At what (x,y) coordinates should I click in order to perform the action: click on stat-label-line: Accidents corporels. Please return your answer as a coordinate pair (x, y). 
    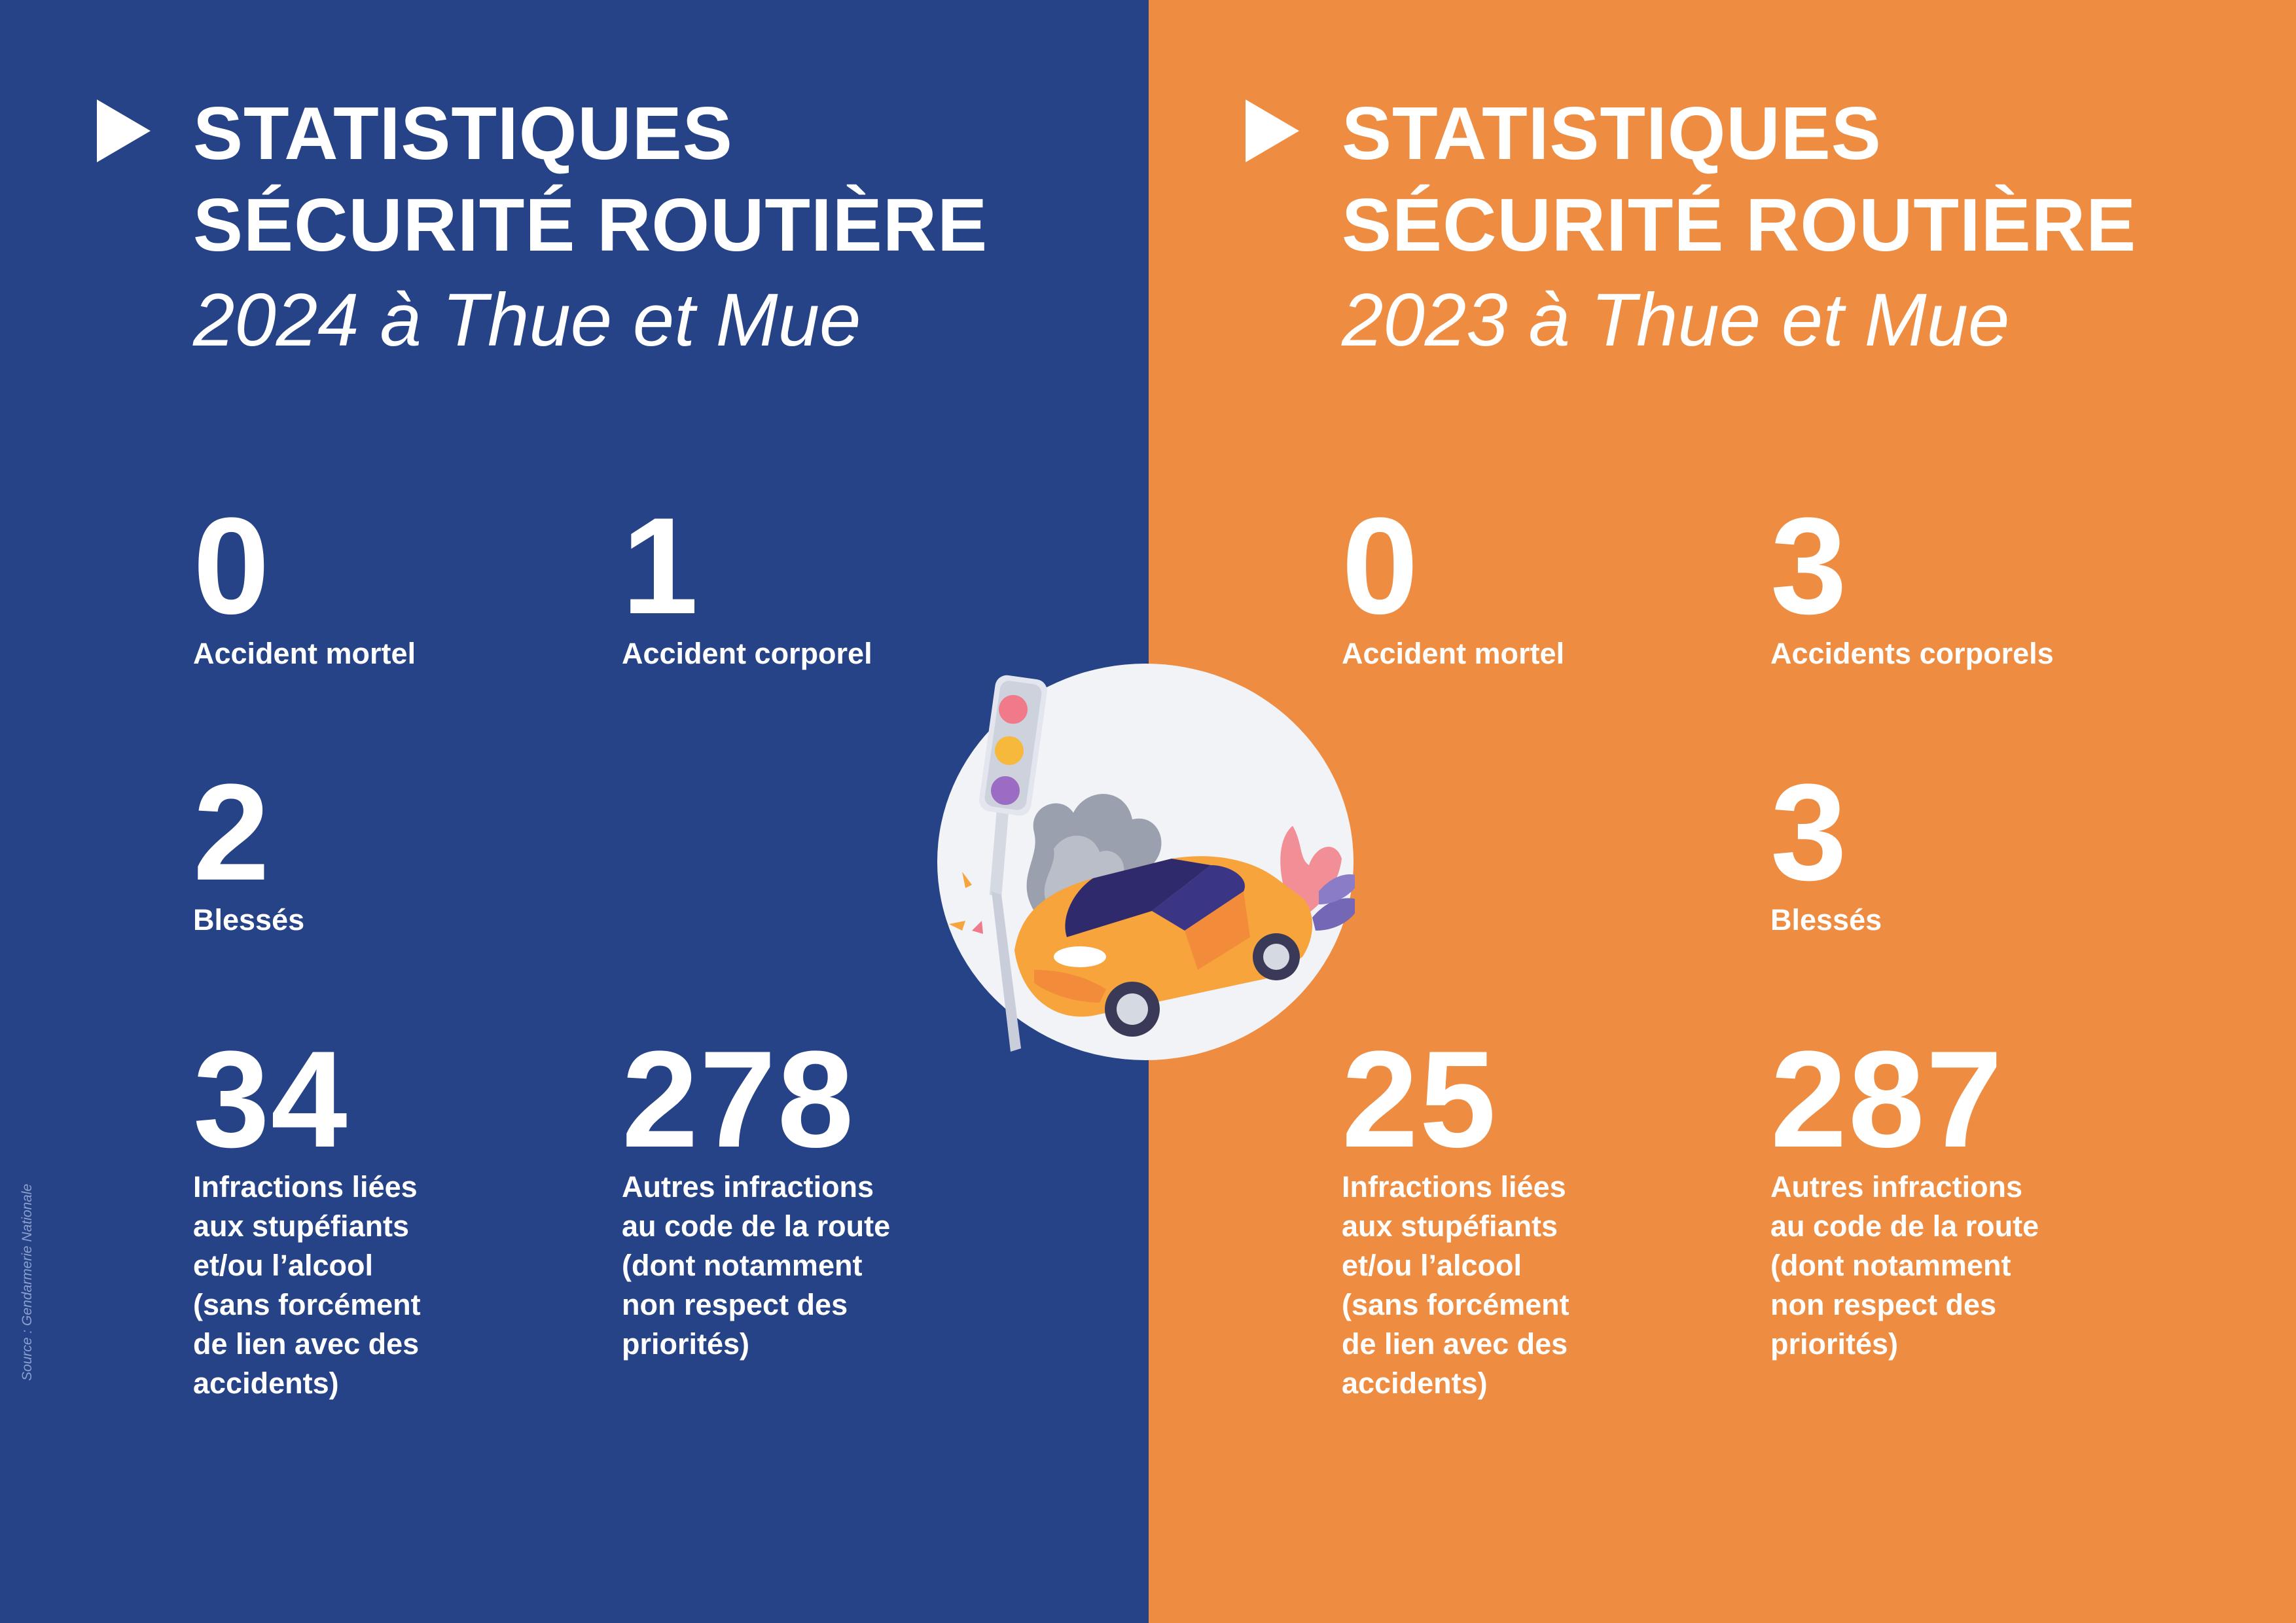
    Looking at the image, I should click on (1912, 653).